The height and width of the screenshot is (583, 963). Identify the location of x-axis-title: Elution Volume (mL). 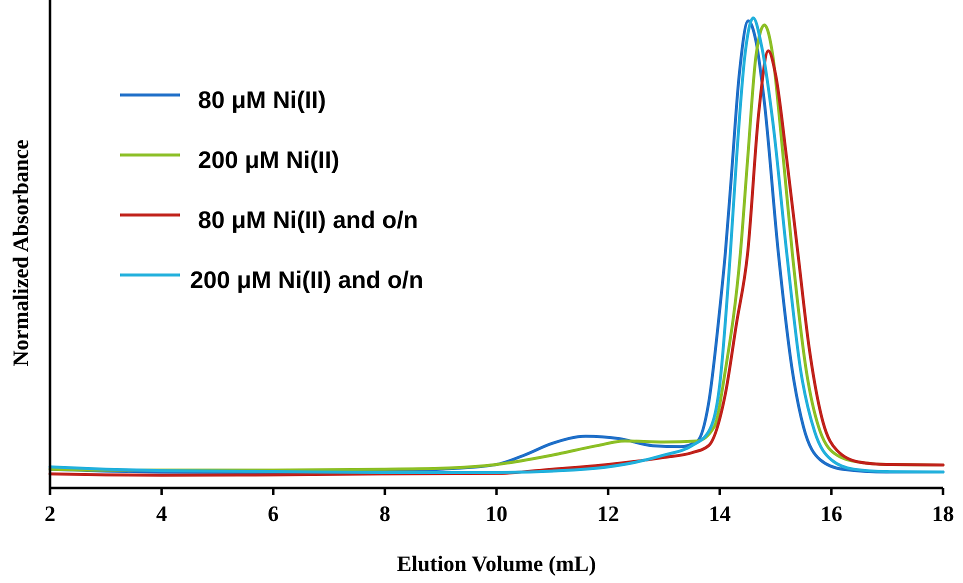
(496, 563).